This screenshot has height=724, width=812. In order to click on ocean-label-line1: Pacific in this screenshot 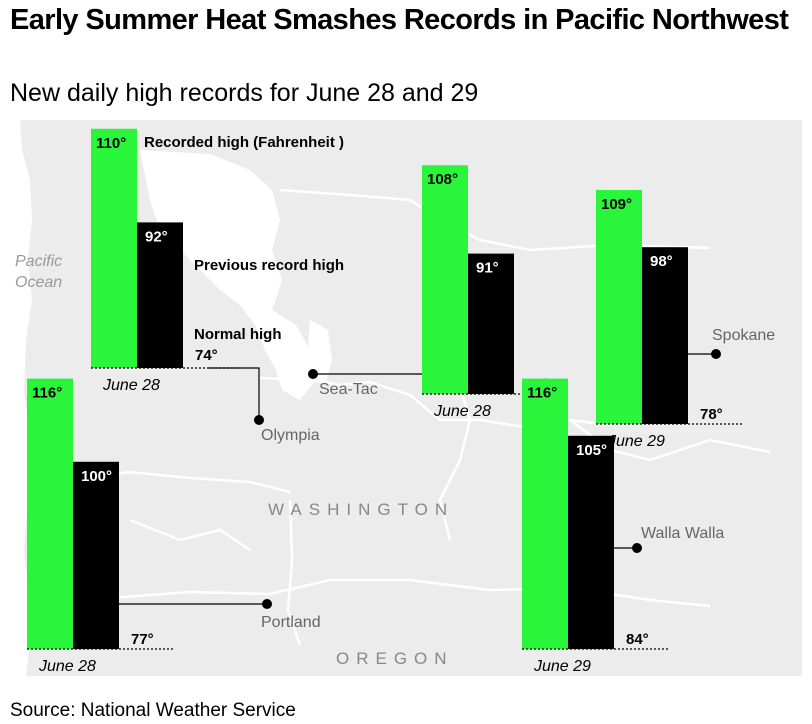, I will do `click(38, 261)`.